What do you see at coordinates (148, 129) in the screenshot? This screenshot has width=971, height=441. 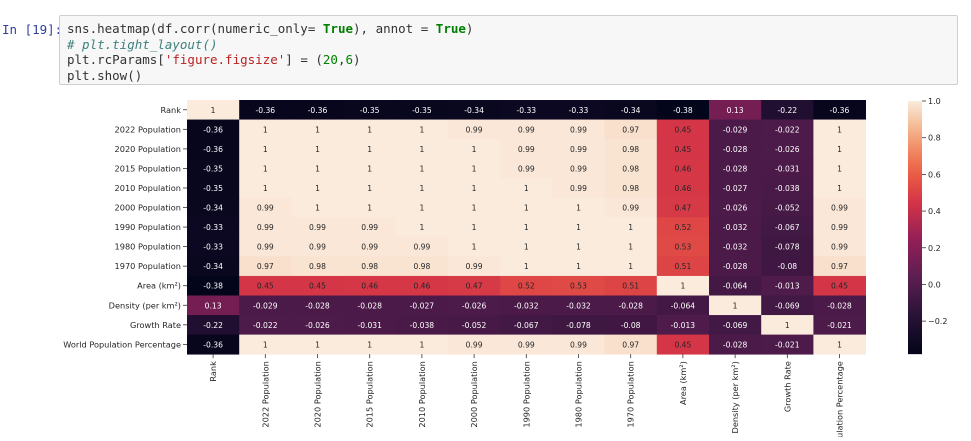 I see `y-tick-label: 2022 Population` at bounding box center [148, 129].